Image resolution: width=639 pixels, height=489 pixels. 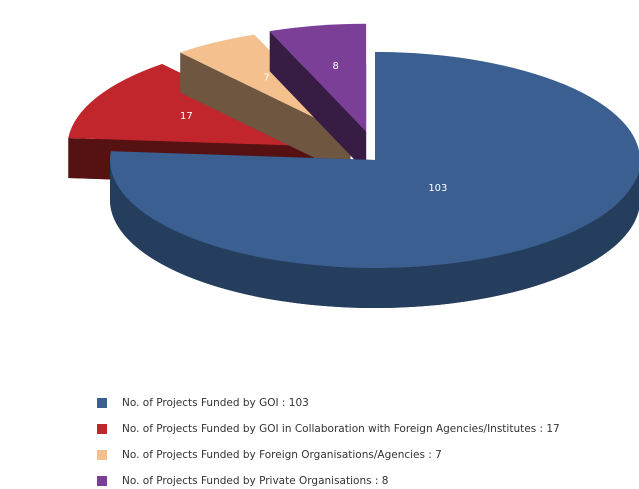 I want to click on slice, so click(x=318, y=77).